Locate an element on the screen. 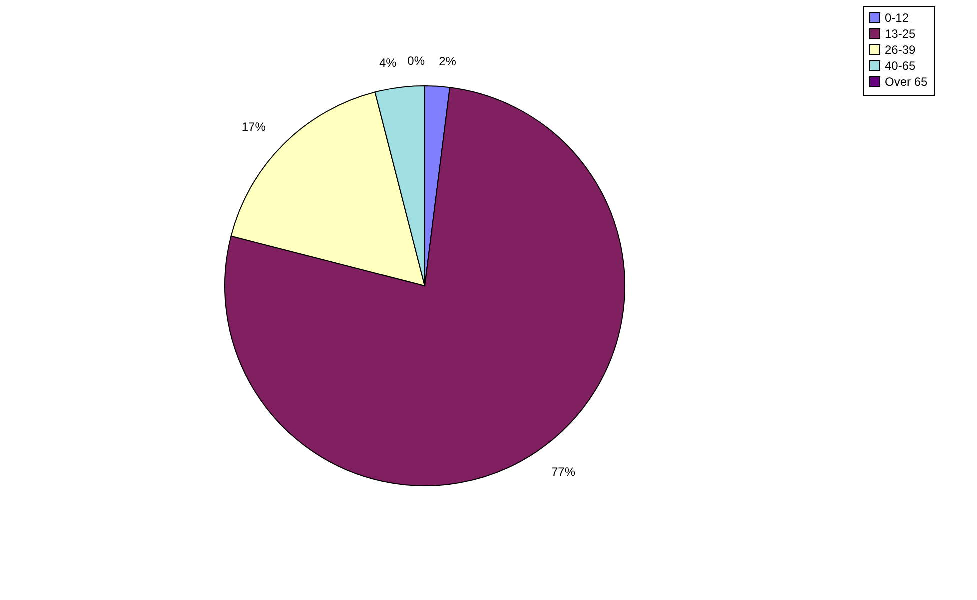  text: 0% is located at coordinates (416, 61).